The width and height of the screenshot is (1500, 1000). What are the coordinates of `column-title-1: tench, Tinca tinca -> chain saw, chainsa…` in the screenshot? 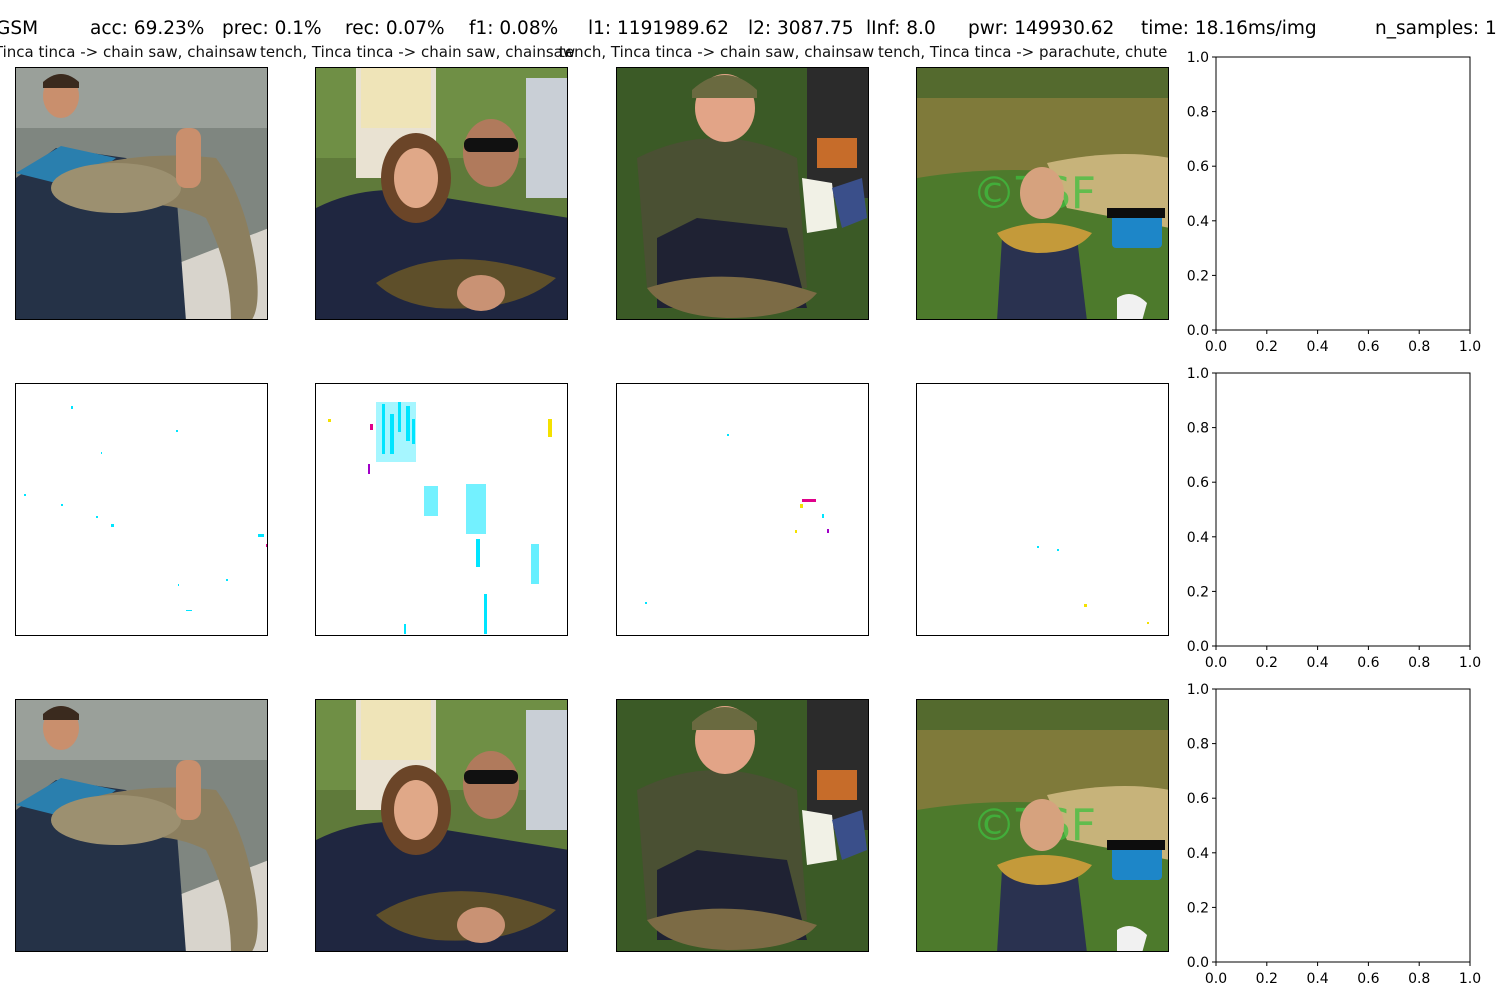 It's located at (129, 52).